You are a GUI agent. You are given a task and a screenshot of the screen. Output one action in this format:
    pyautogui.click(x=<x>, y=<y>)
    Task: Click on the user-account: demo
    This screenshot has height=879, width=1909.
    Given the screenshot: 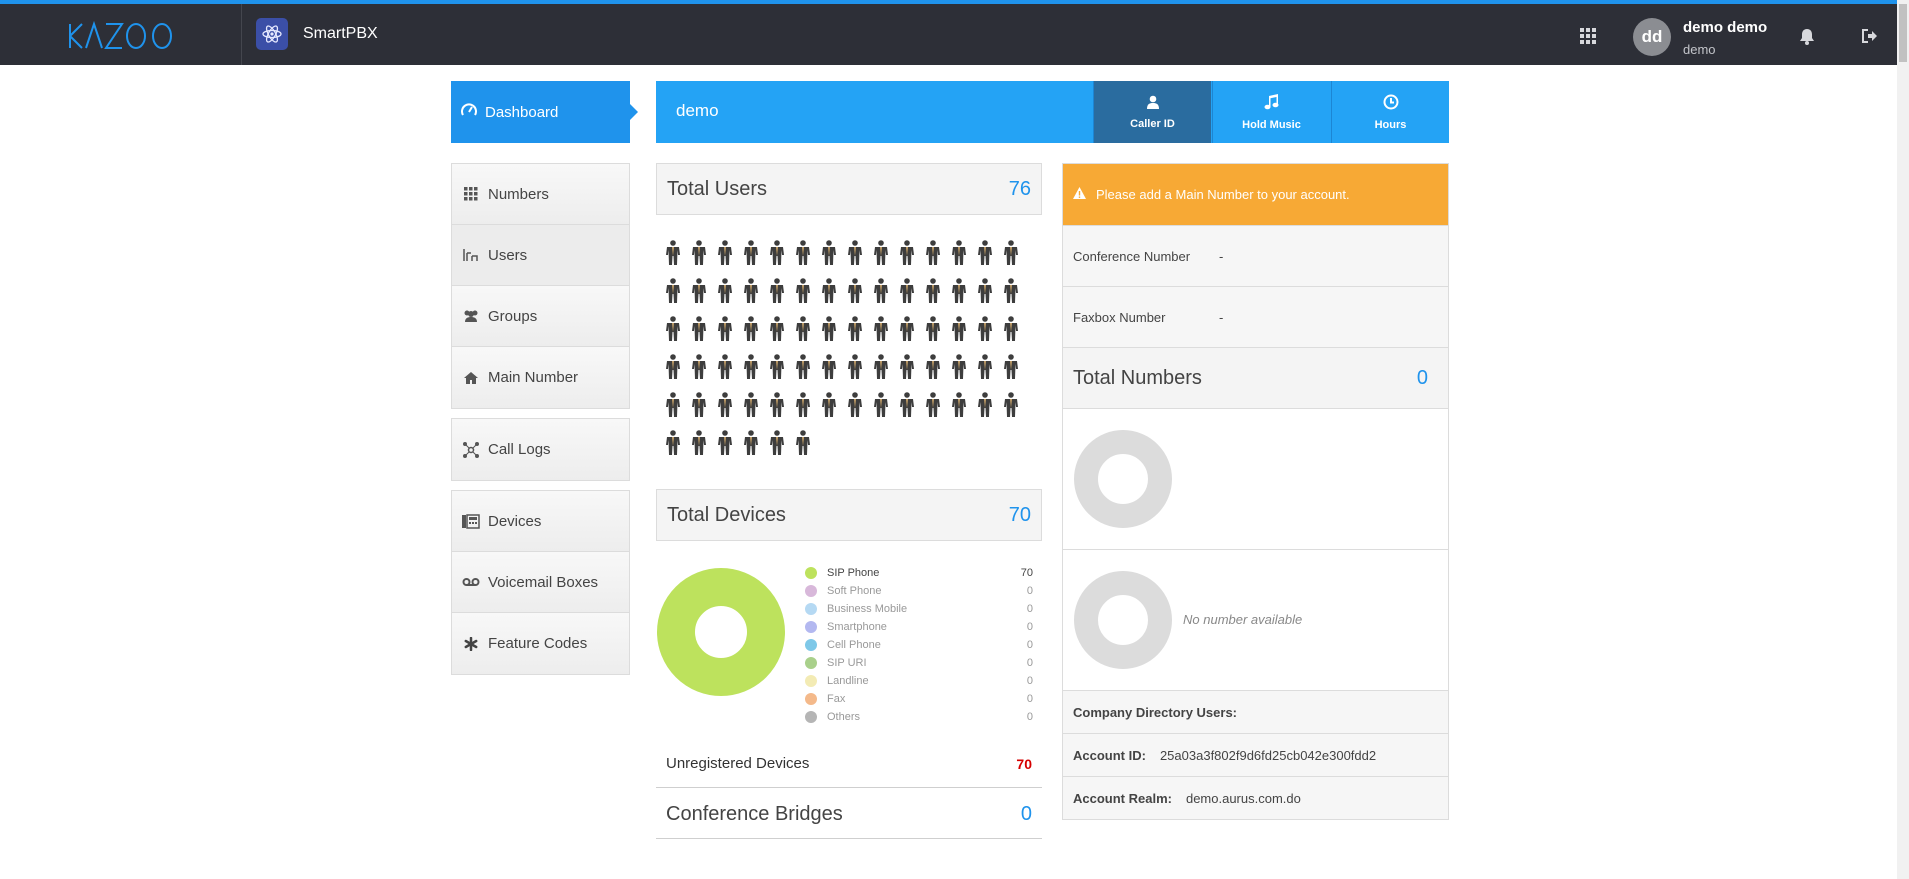 What is the action you would take?
    pyautogui.click(x=1699, y=49)
    